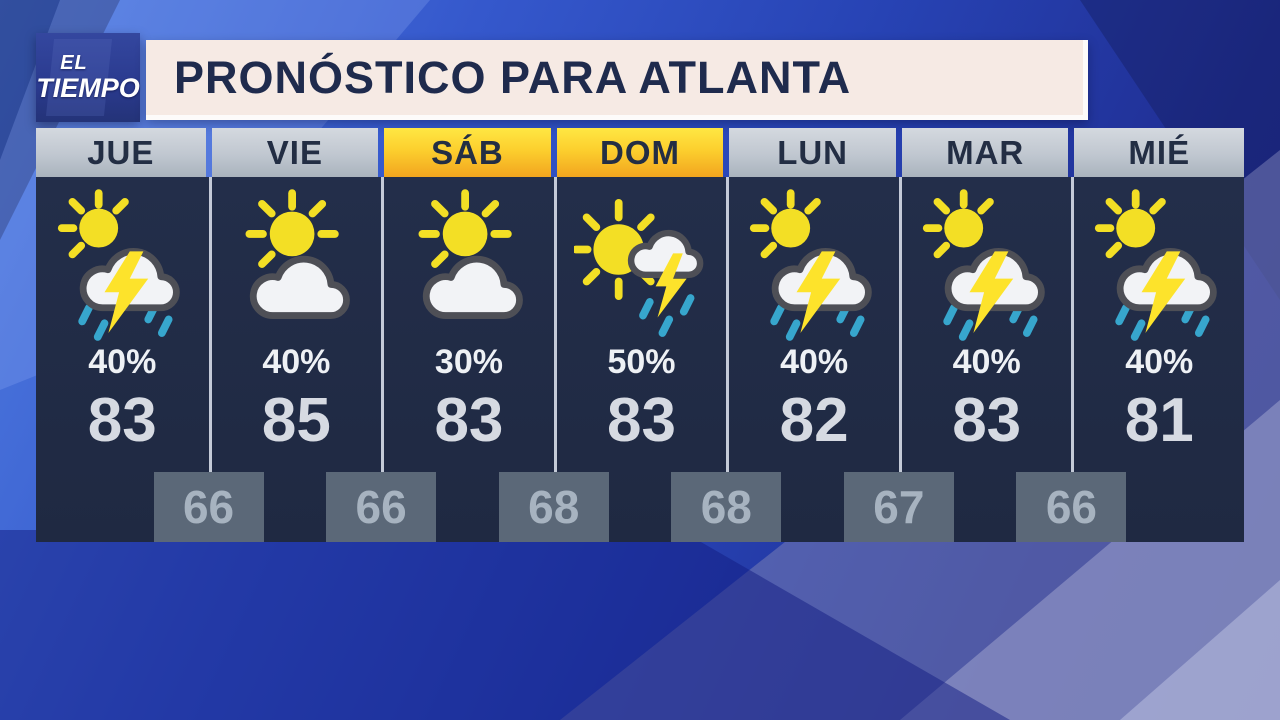 This screenshot has width=1280, height=720. Describe the element at coordinates (296, 420) in the screenshot. I see `high-temp: 85` at that location.